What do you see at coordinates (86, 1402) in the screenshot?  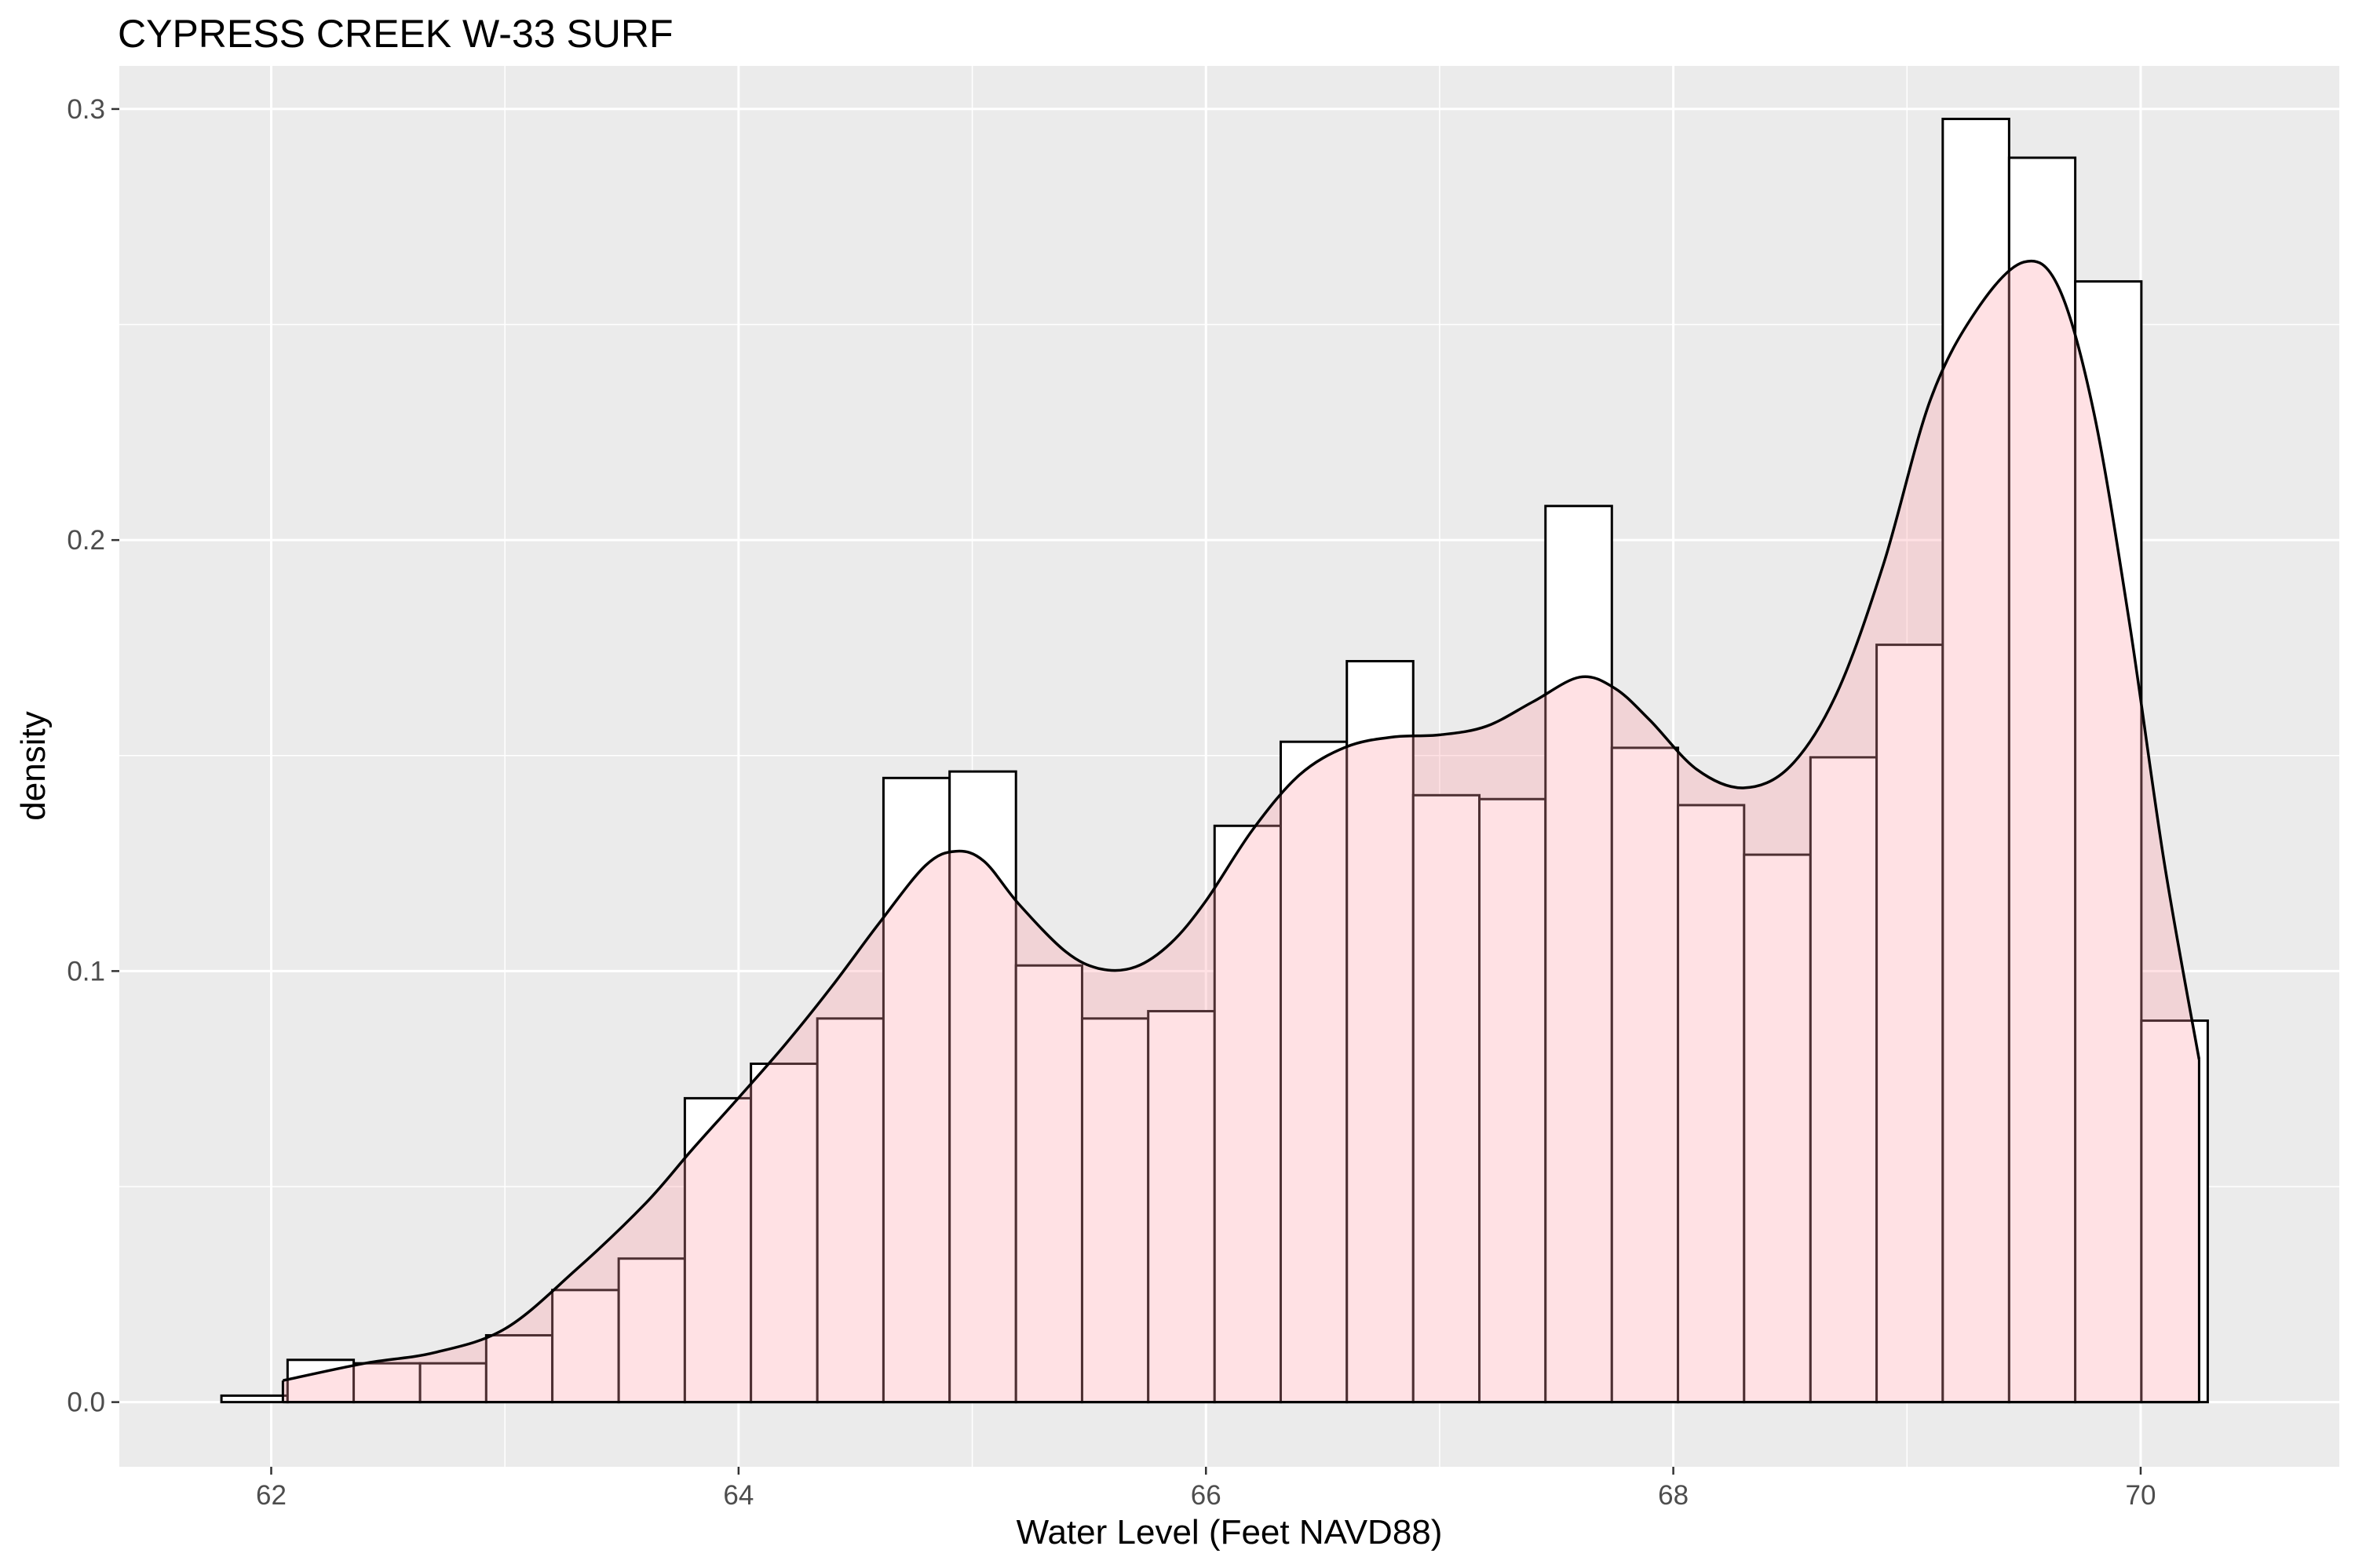 I see `y-tick-label: 0.0` at bounding box center [86, 1402].